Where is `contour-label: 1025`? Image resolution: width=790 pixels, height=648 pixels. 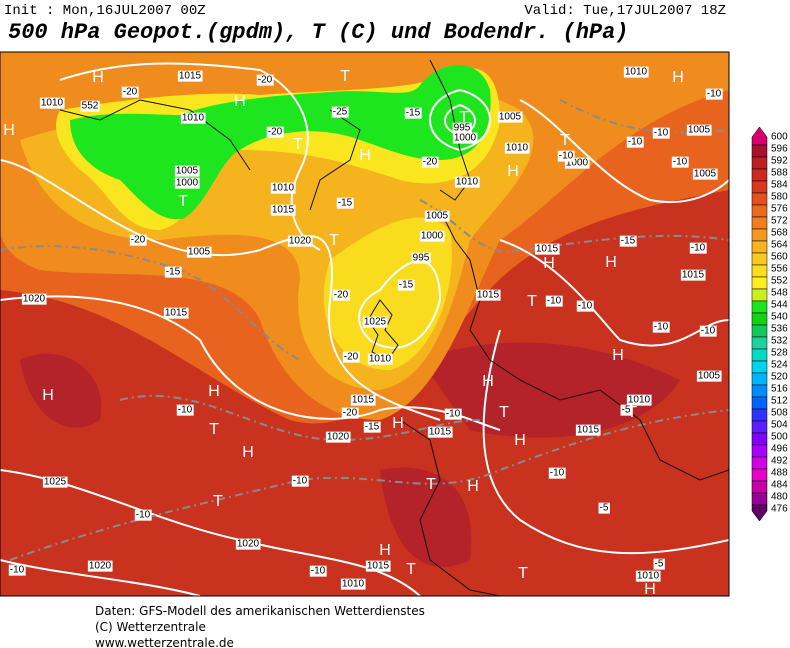 contour-label: 1025 is located at coordinates (55, 482).